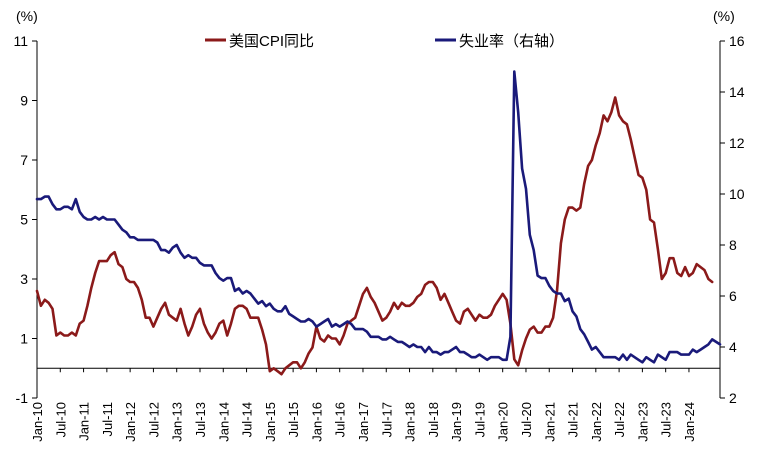 Image resolution: width=762 pixels, height=470 pixels. Describe the element at coordinates (573, 419) in the screenshot. I see `x-tick-label: Jul-21` at that location.